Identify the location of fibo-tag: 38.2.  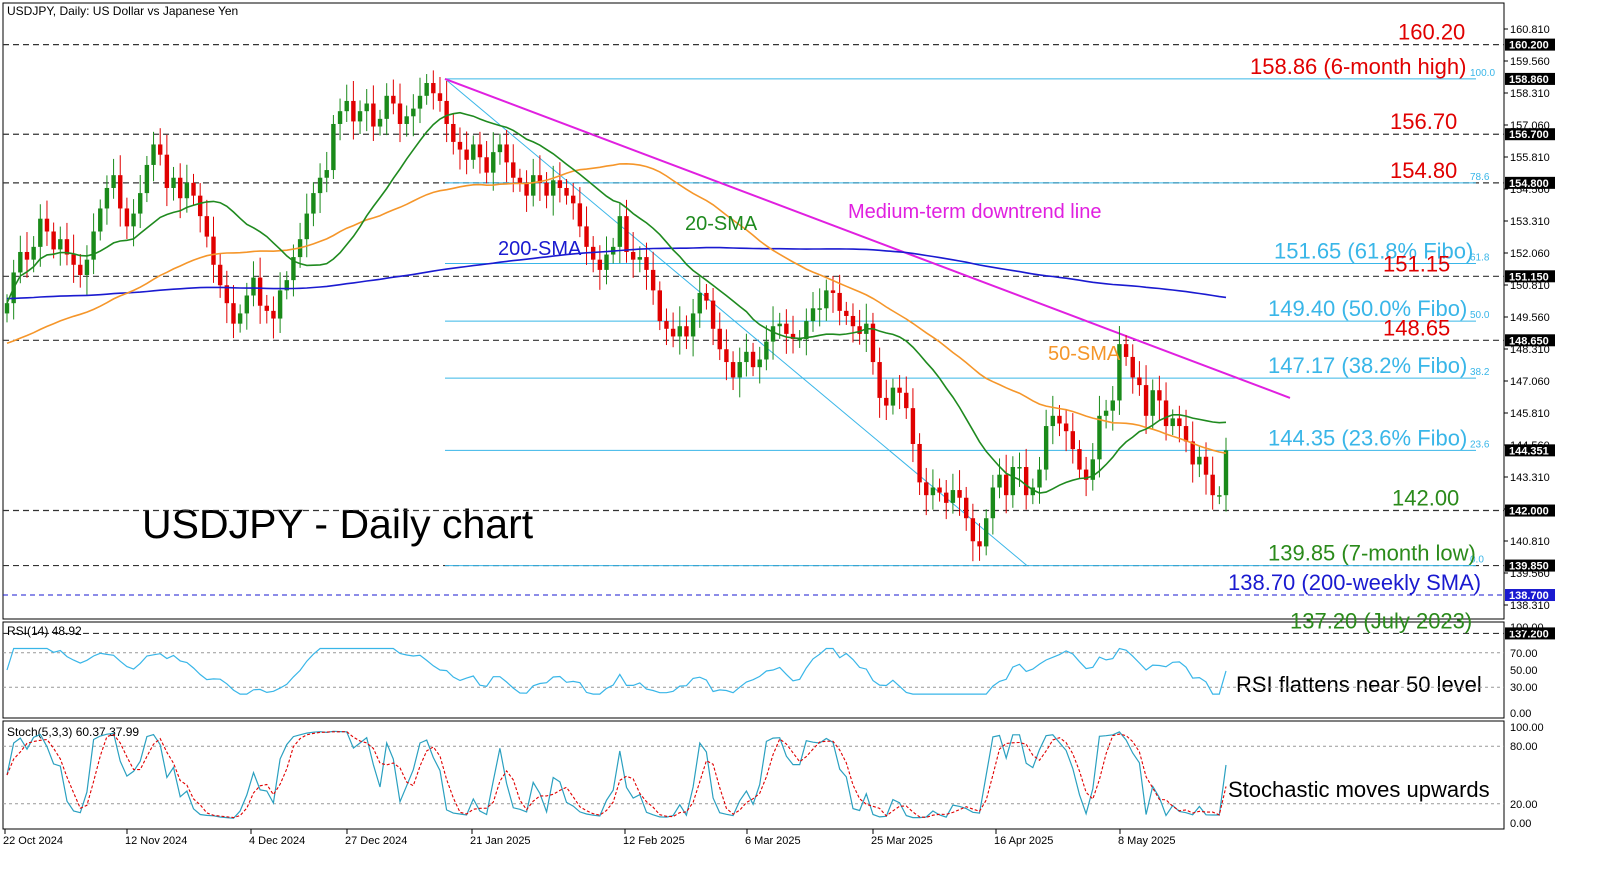
(1480, 372).